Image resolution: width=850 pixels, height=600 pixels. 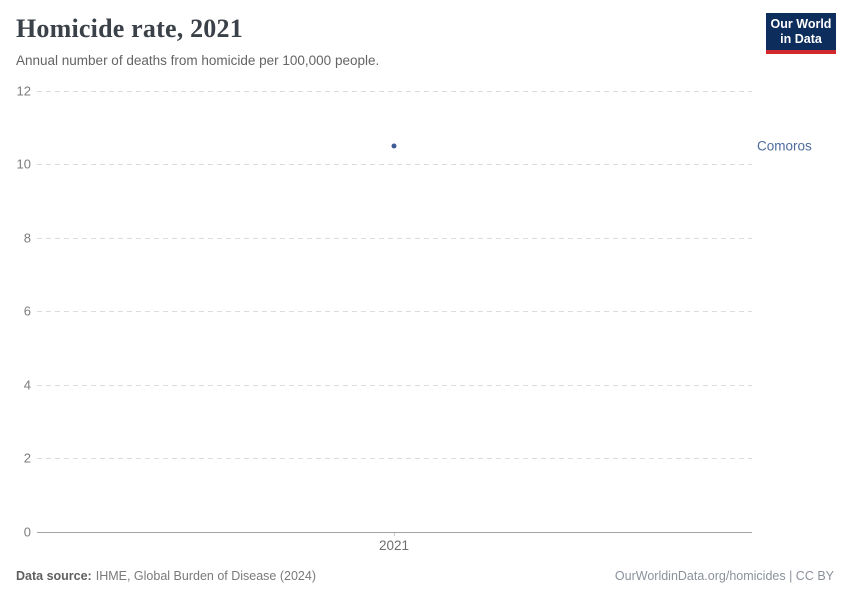 What do you see at coordinates (27, 238) in the screenshot?
I see `y-tick-label-8: 8` at bounding box center [27, 238].